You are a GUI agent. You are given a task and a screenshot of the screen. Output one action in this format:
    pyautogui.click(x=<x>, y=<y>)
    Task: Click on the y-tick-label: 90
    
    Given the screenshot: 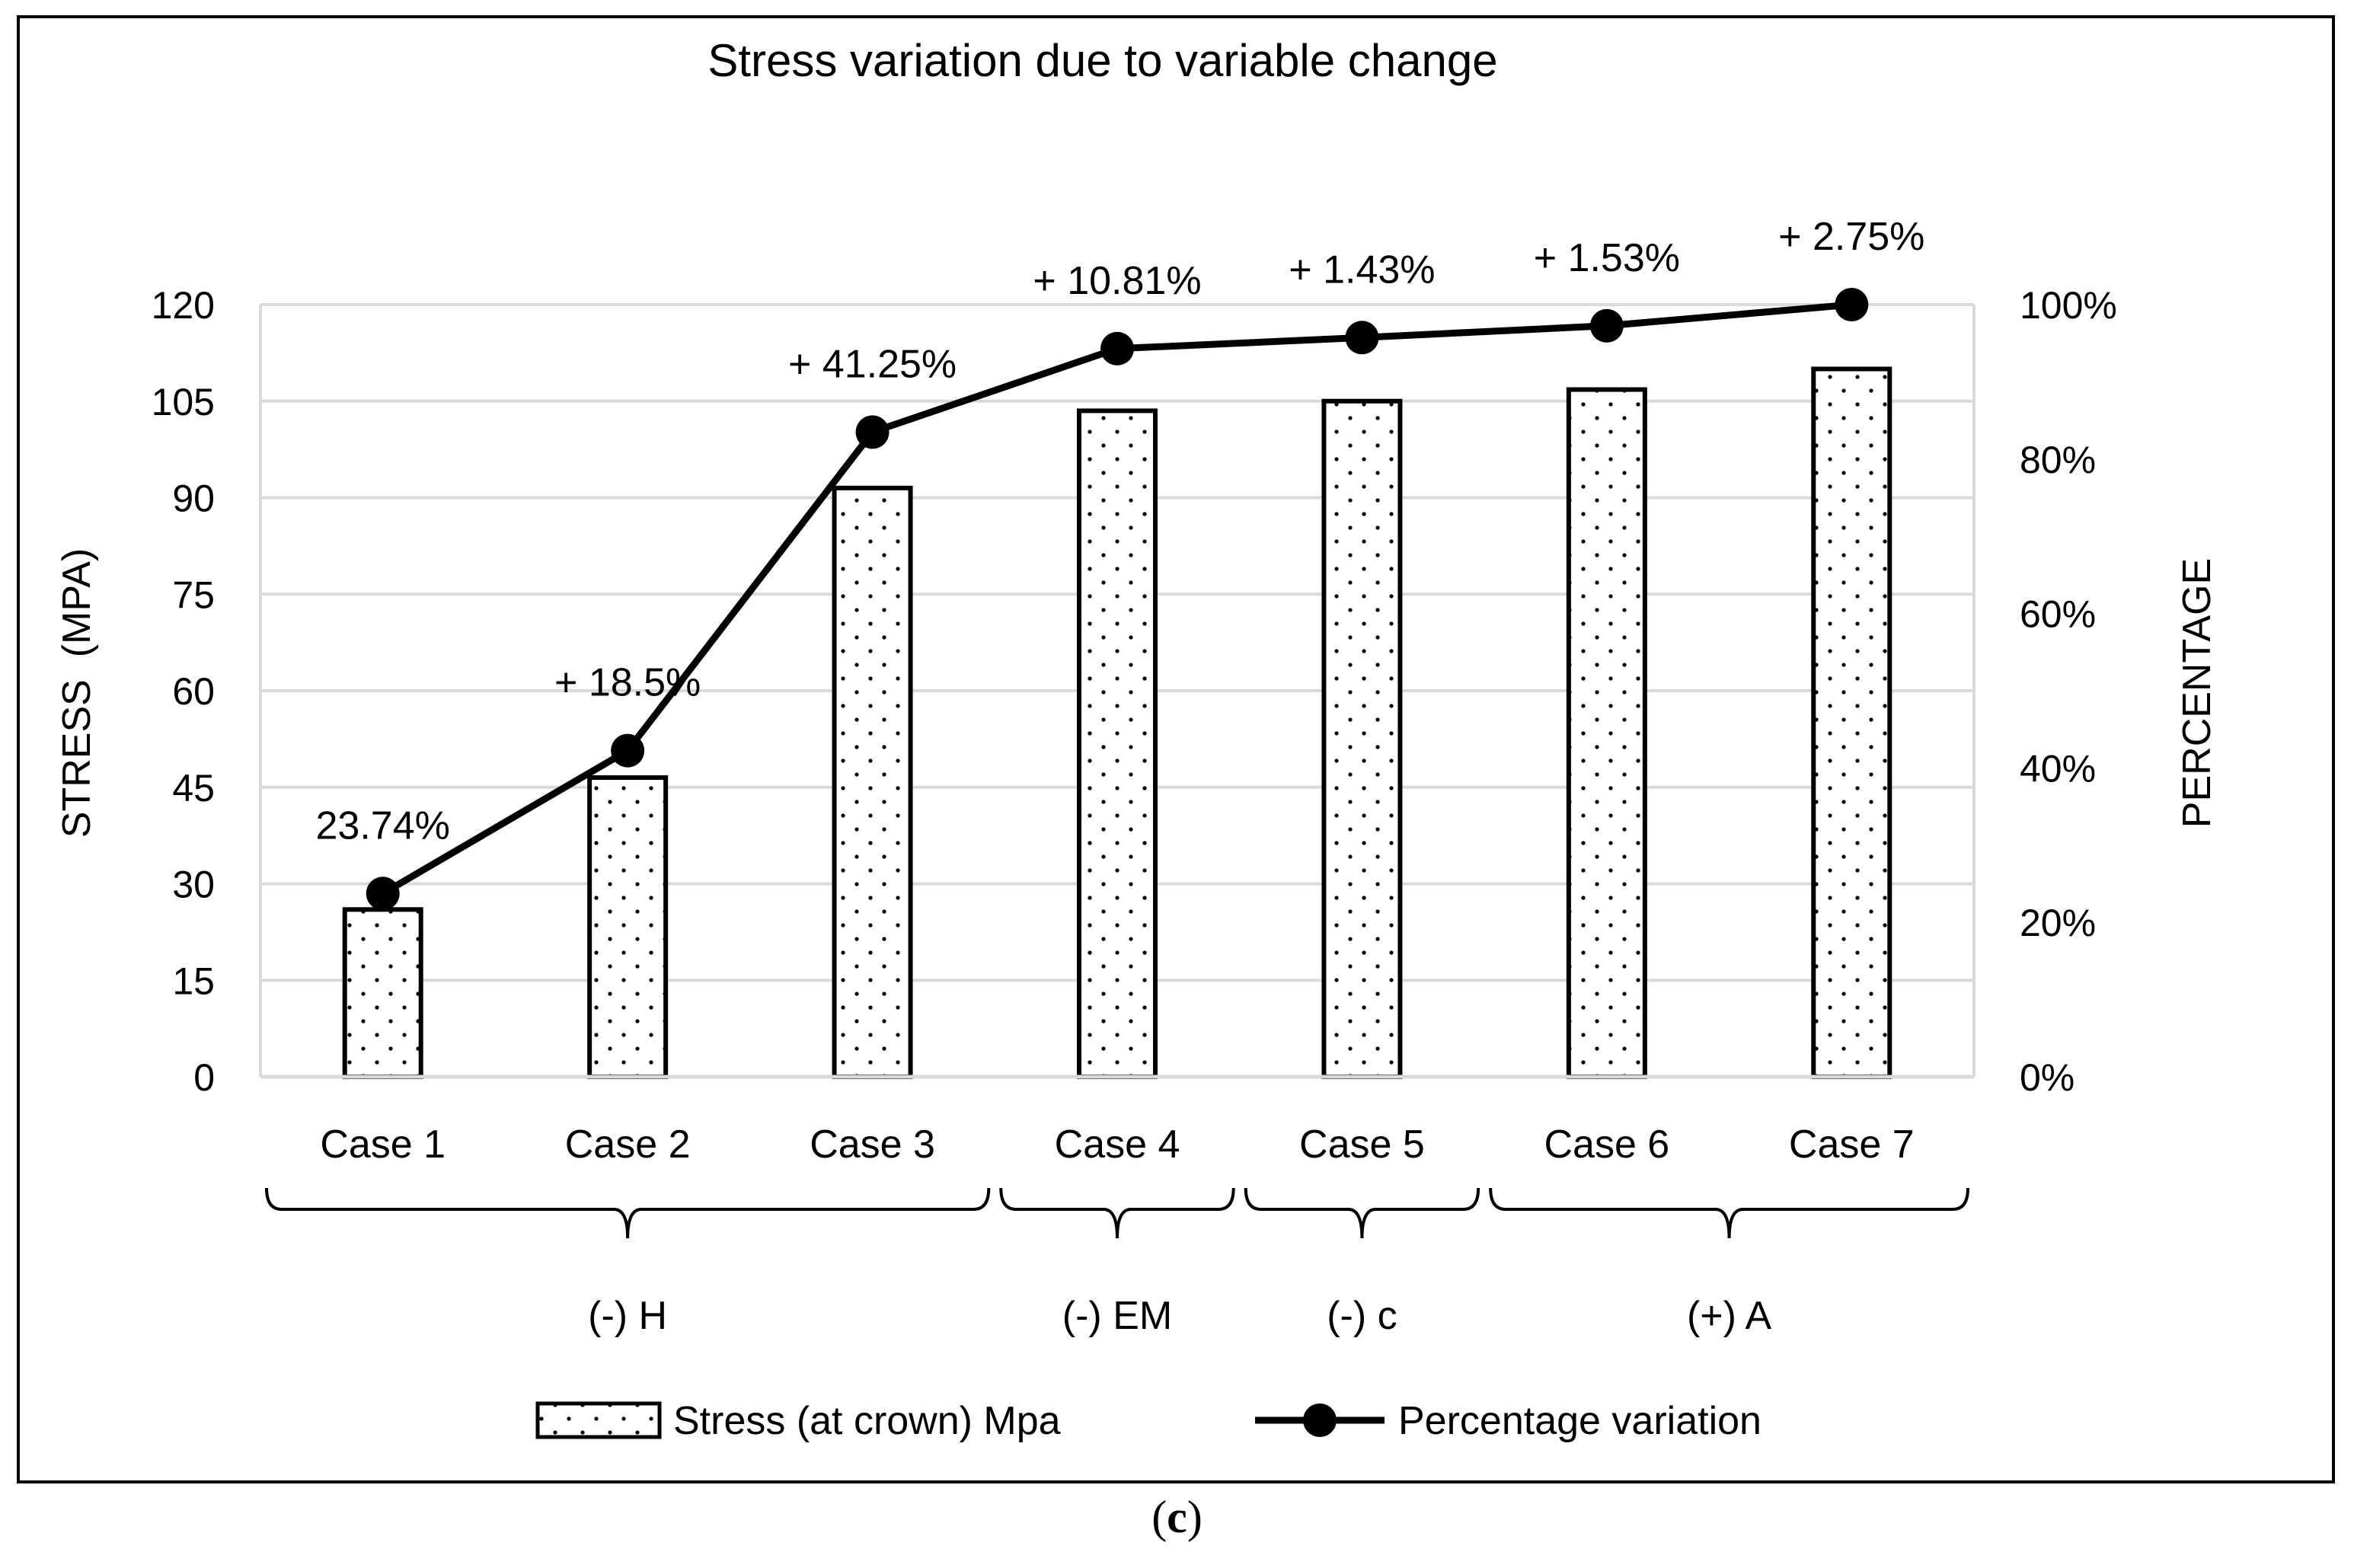 What is the action you would take?
    pyautogui.click(x=193, y=499)
    